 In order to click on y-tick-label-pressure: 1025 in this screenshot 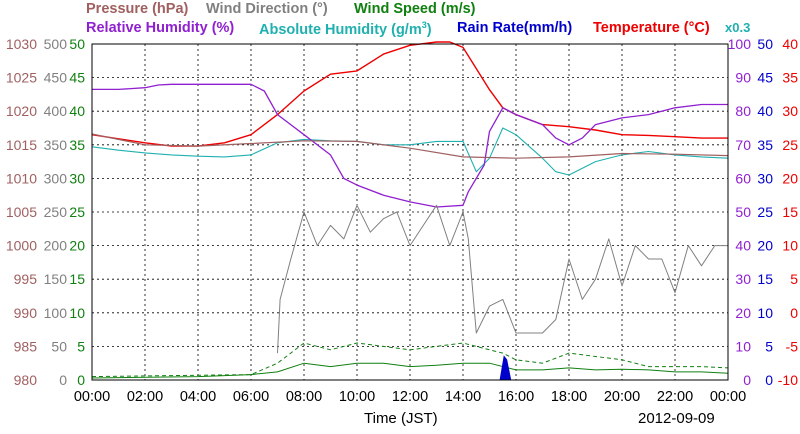, I will do `click(21, 78)`.